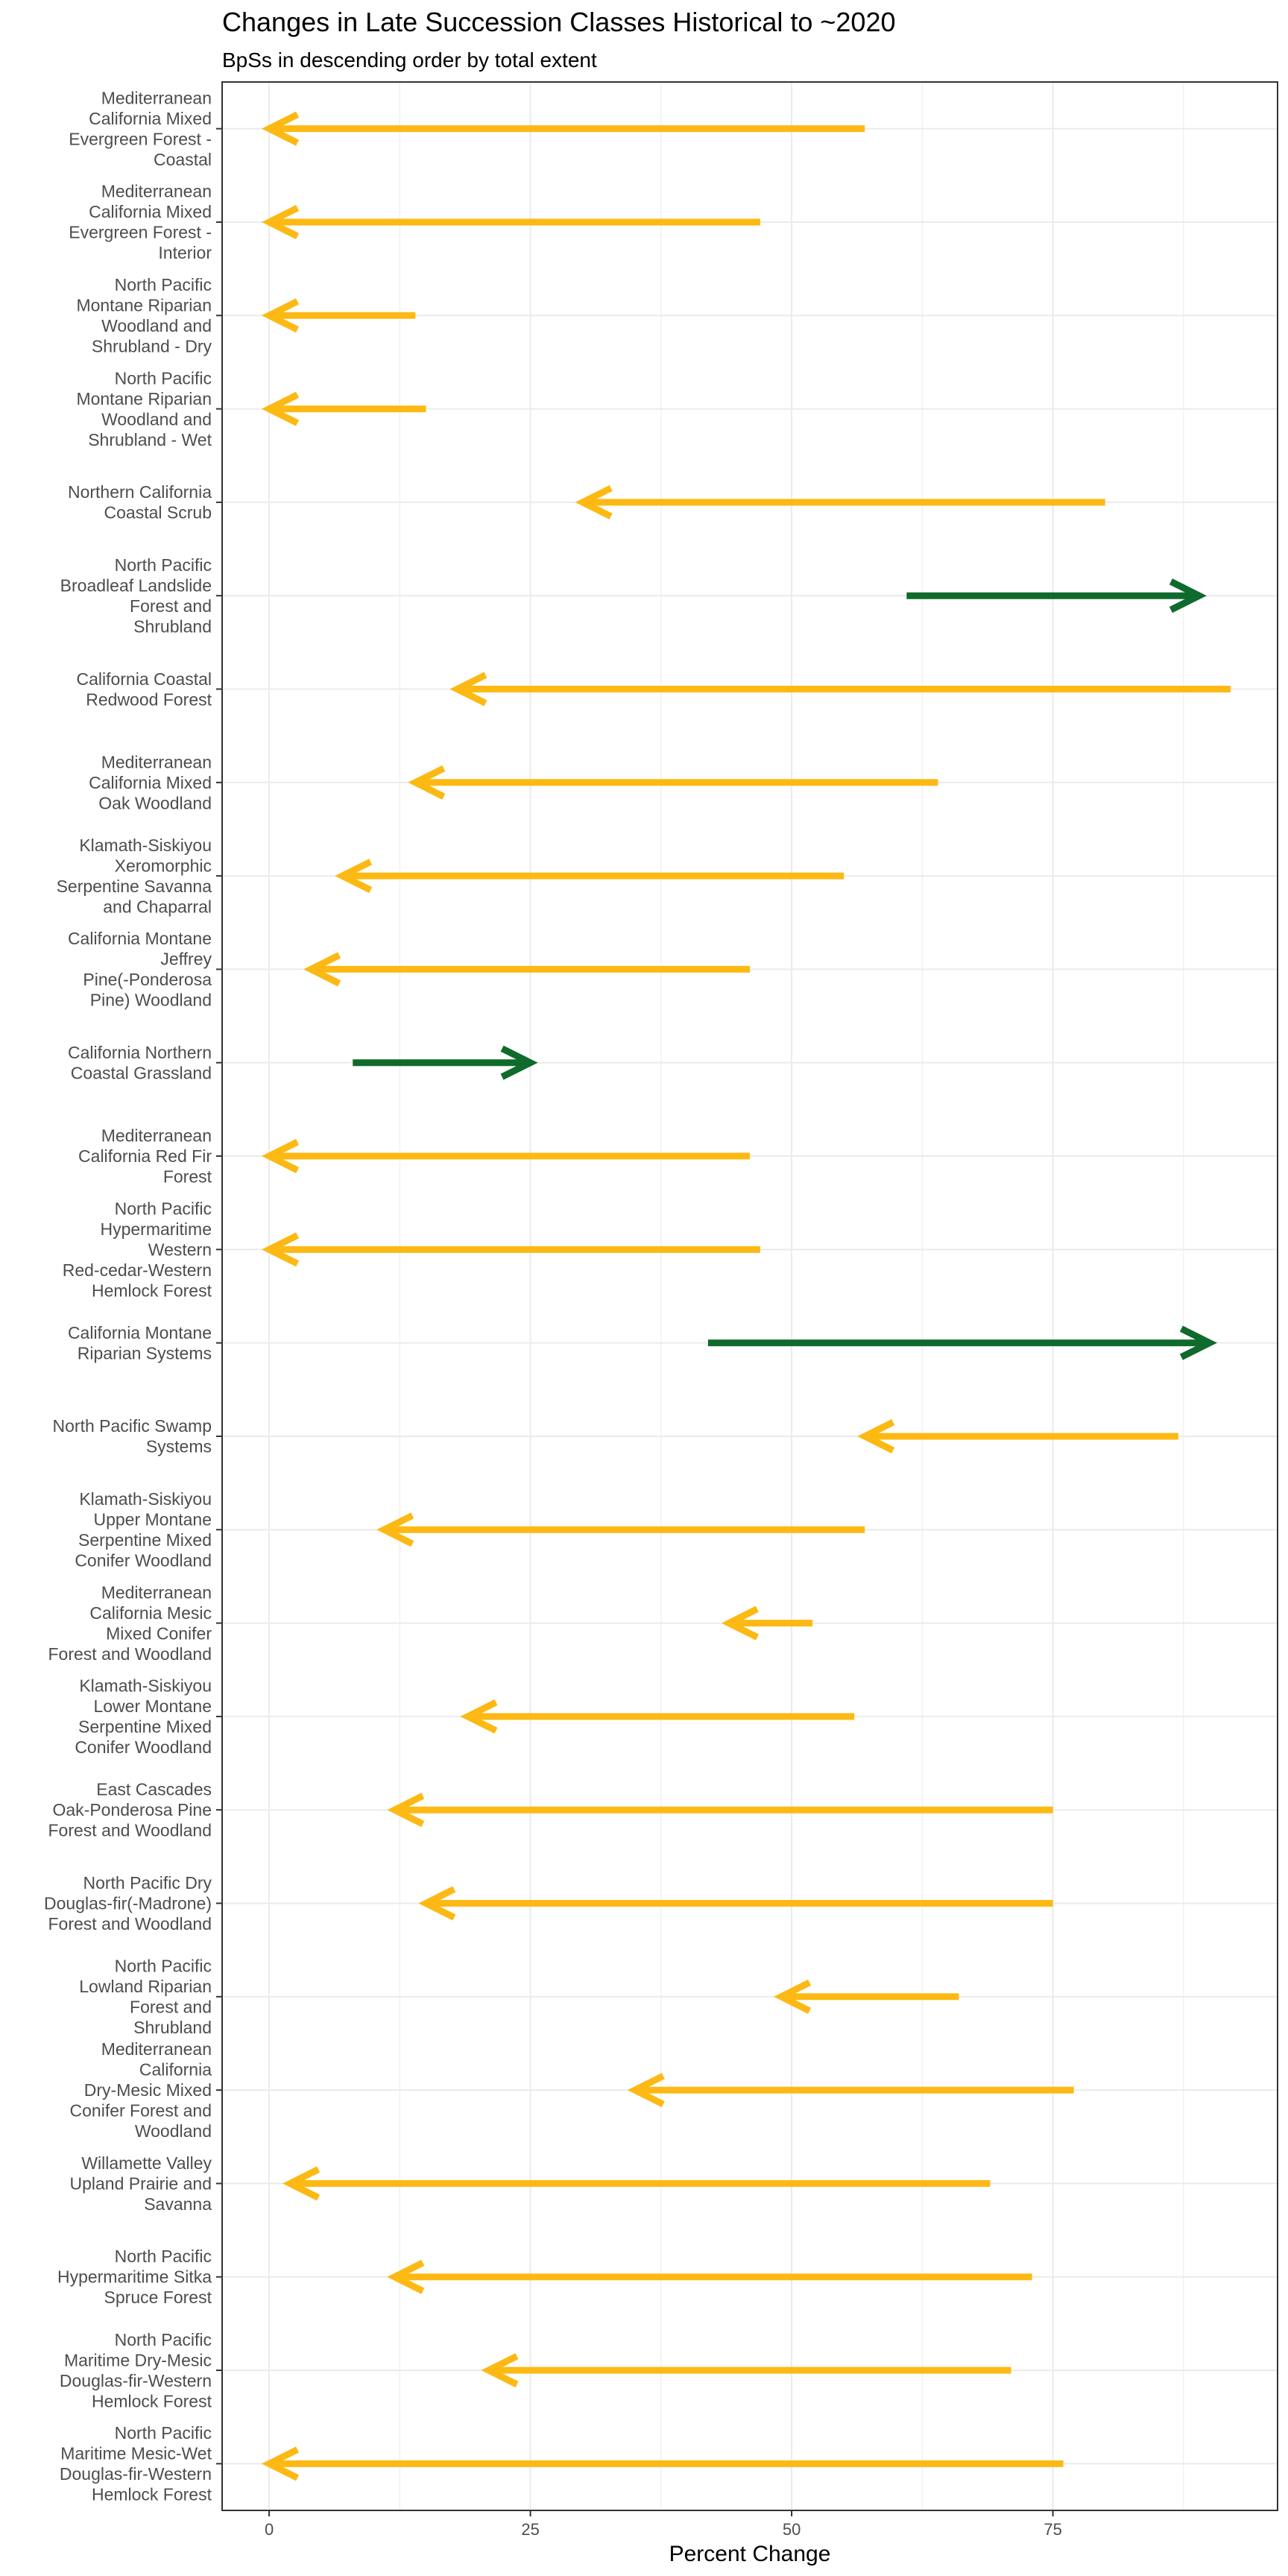 Image resolution: width=1288 pixels, height=2576 pixels. I want to click on y-tick-label: North Pacific Swamp Systems, so click(132, 1436).